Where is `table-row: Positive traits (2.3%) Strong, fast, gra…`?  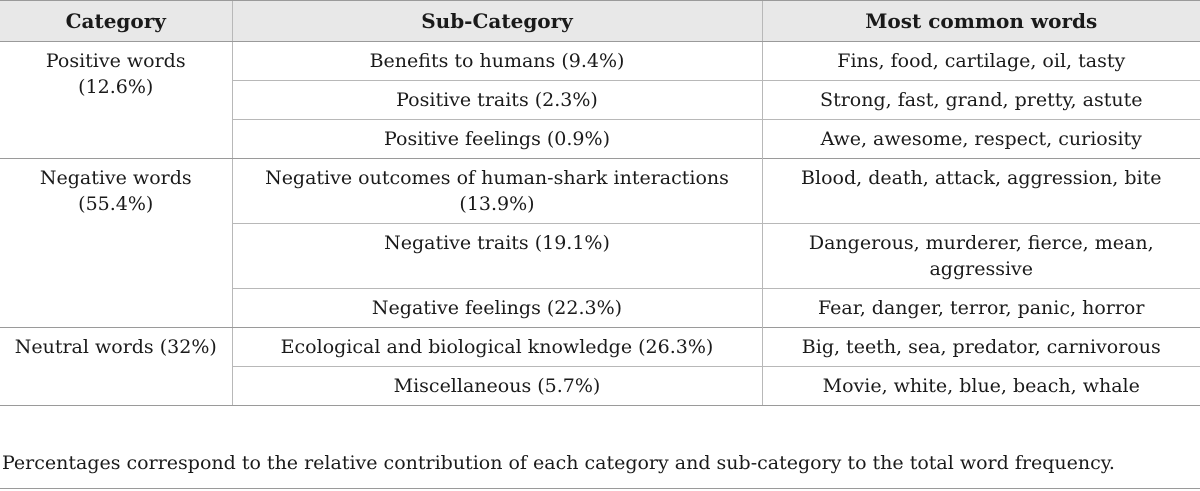 table-row: Positive traits (2.3%) Strong, fast, gra… is located at coordinates (600, 100).